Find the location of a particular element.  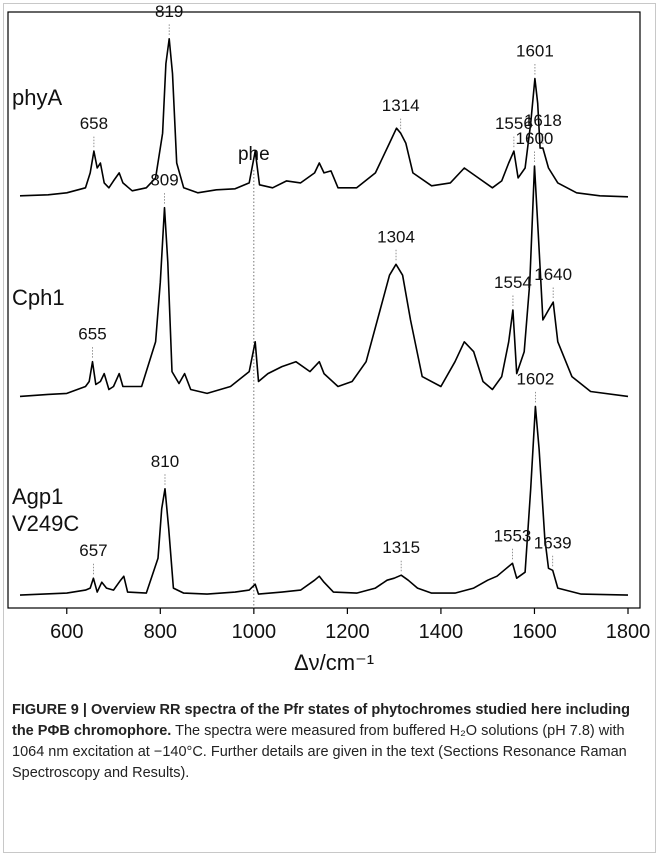

x-tick-label: 1600 is located at coordinates (534, 632).